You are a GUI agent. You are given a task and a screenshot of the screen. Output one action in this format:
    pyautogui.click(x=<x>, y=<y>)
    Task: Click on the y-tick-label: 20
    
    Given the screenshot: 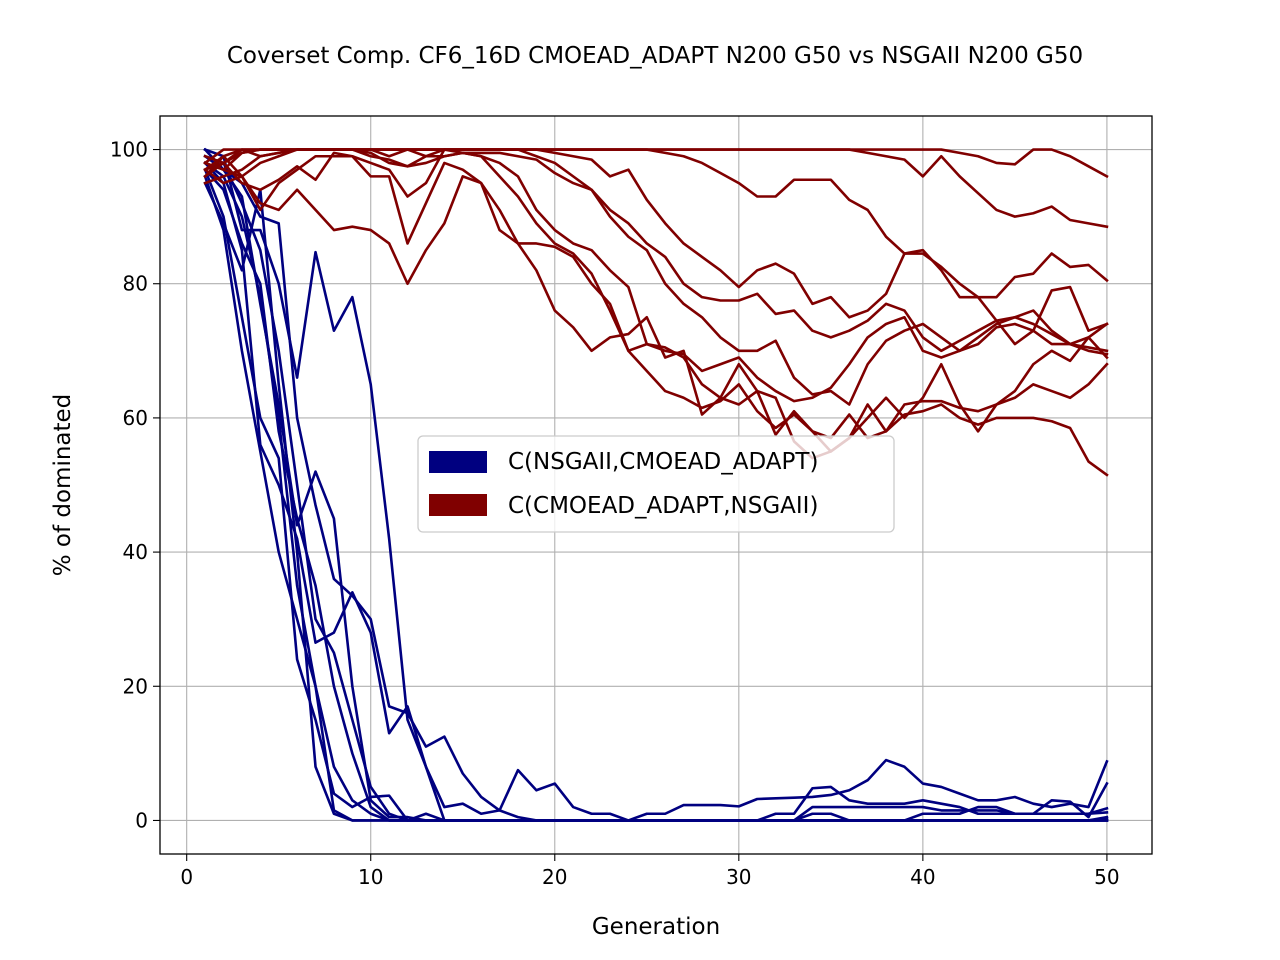 What is the action you would take?
    pyautogui.click(x=135, y=686)
    